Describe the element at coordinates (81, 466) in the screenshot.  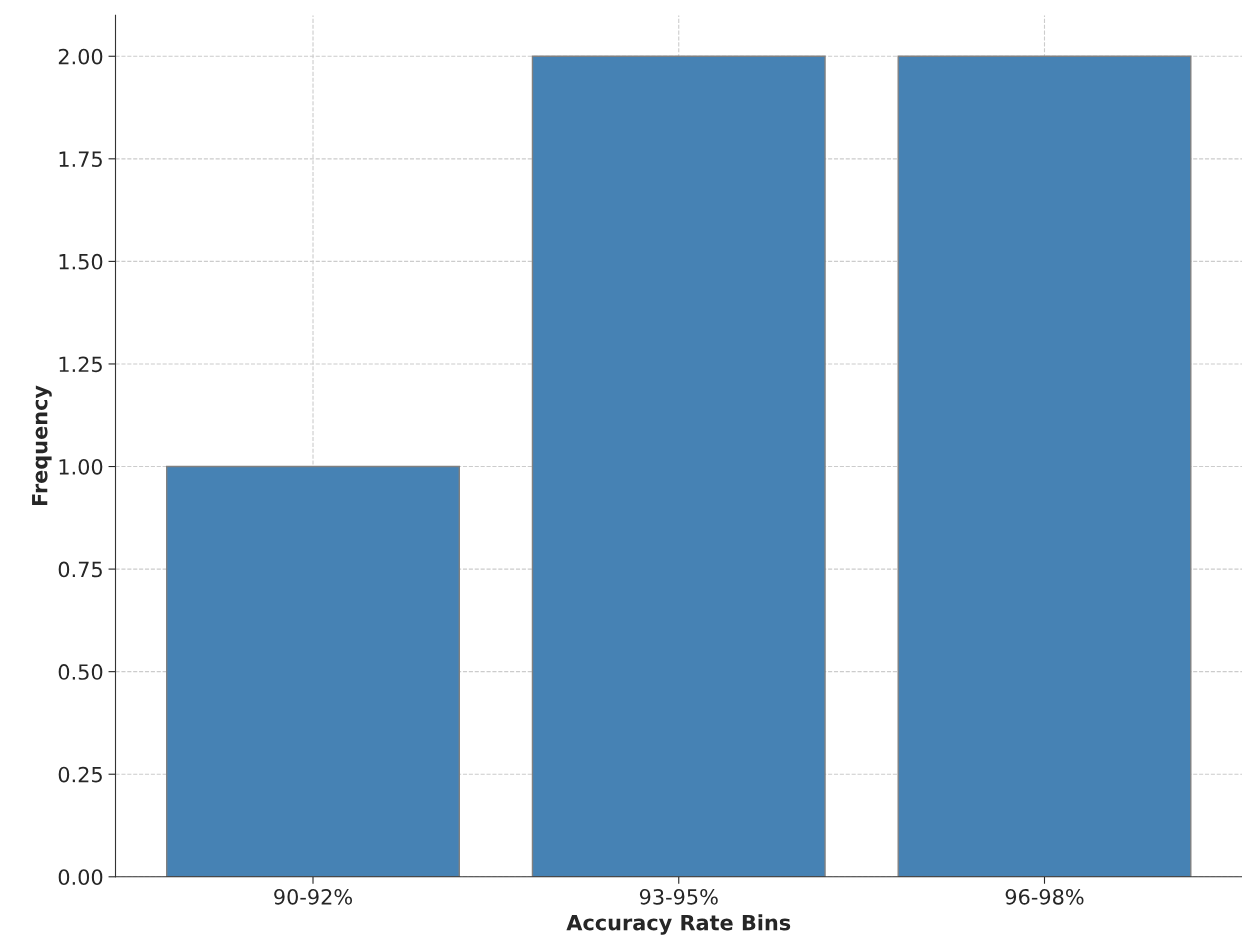
I see `y-tick-label: 1.00` at that location.